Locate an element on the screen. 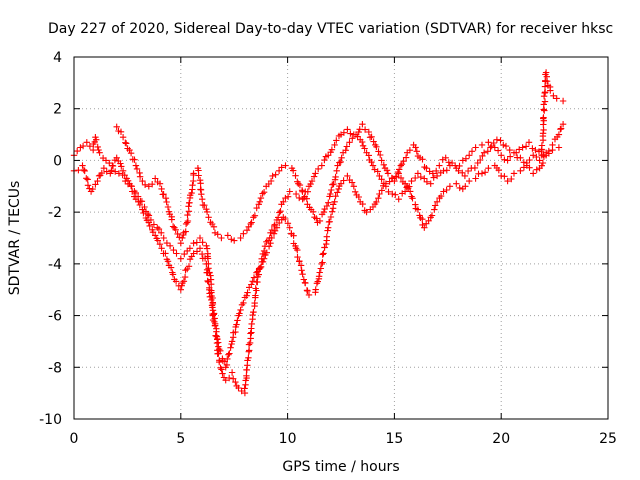 This screenshot has width=640, height=480. x-tick-label: 25 is located at coordinates (608, 439).